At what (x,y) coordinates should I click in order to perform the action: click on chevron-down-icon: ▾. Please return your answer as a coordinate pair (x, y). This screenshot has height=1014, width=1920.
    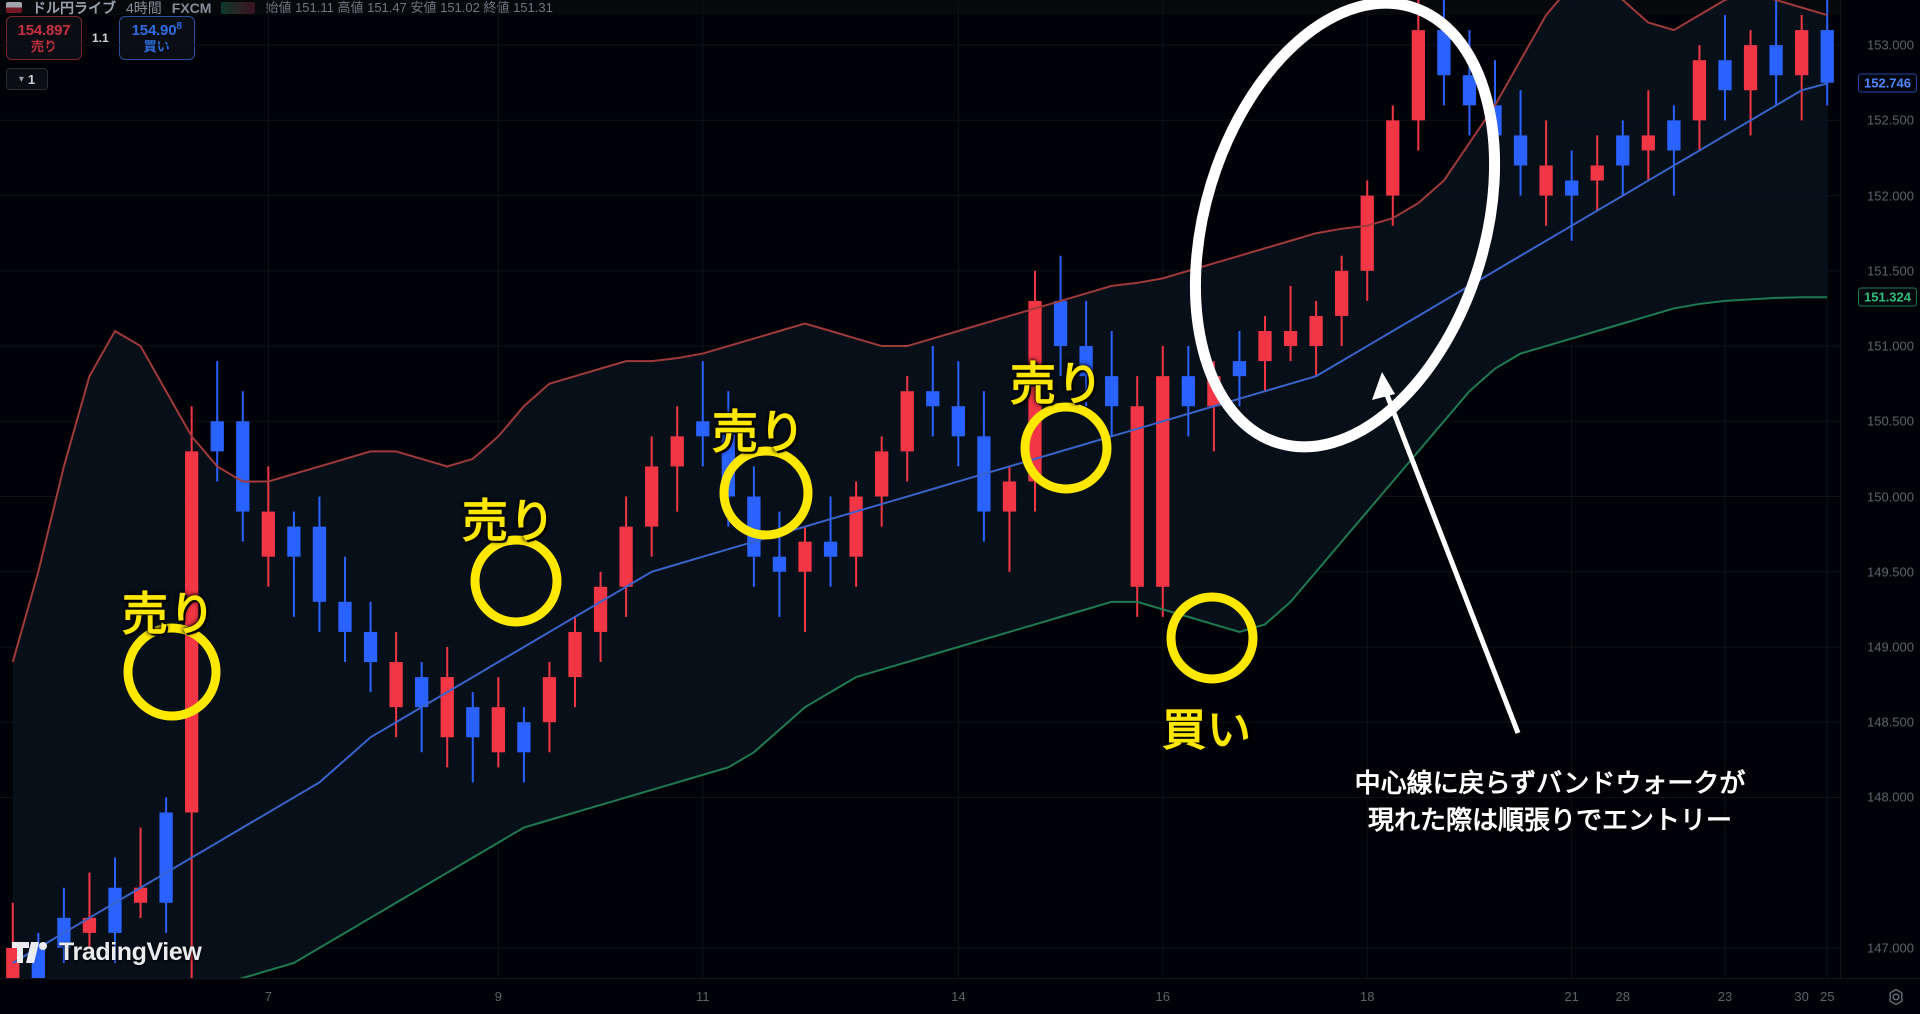
    Looking at the image, I should click on (21, 79).